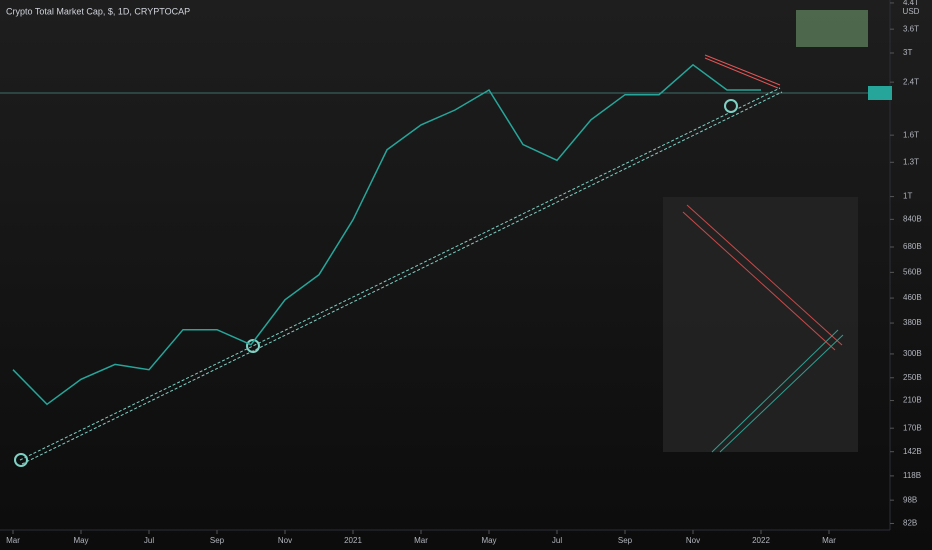  I want to click on x-tick-label: 2021, so click(353, 540).